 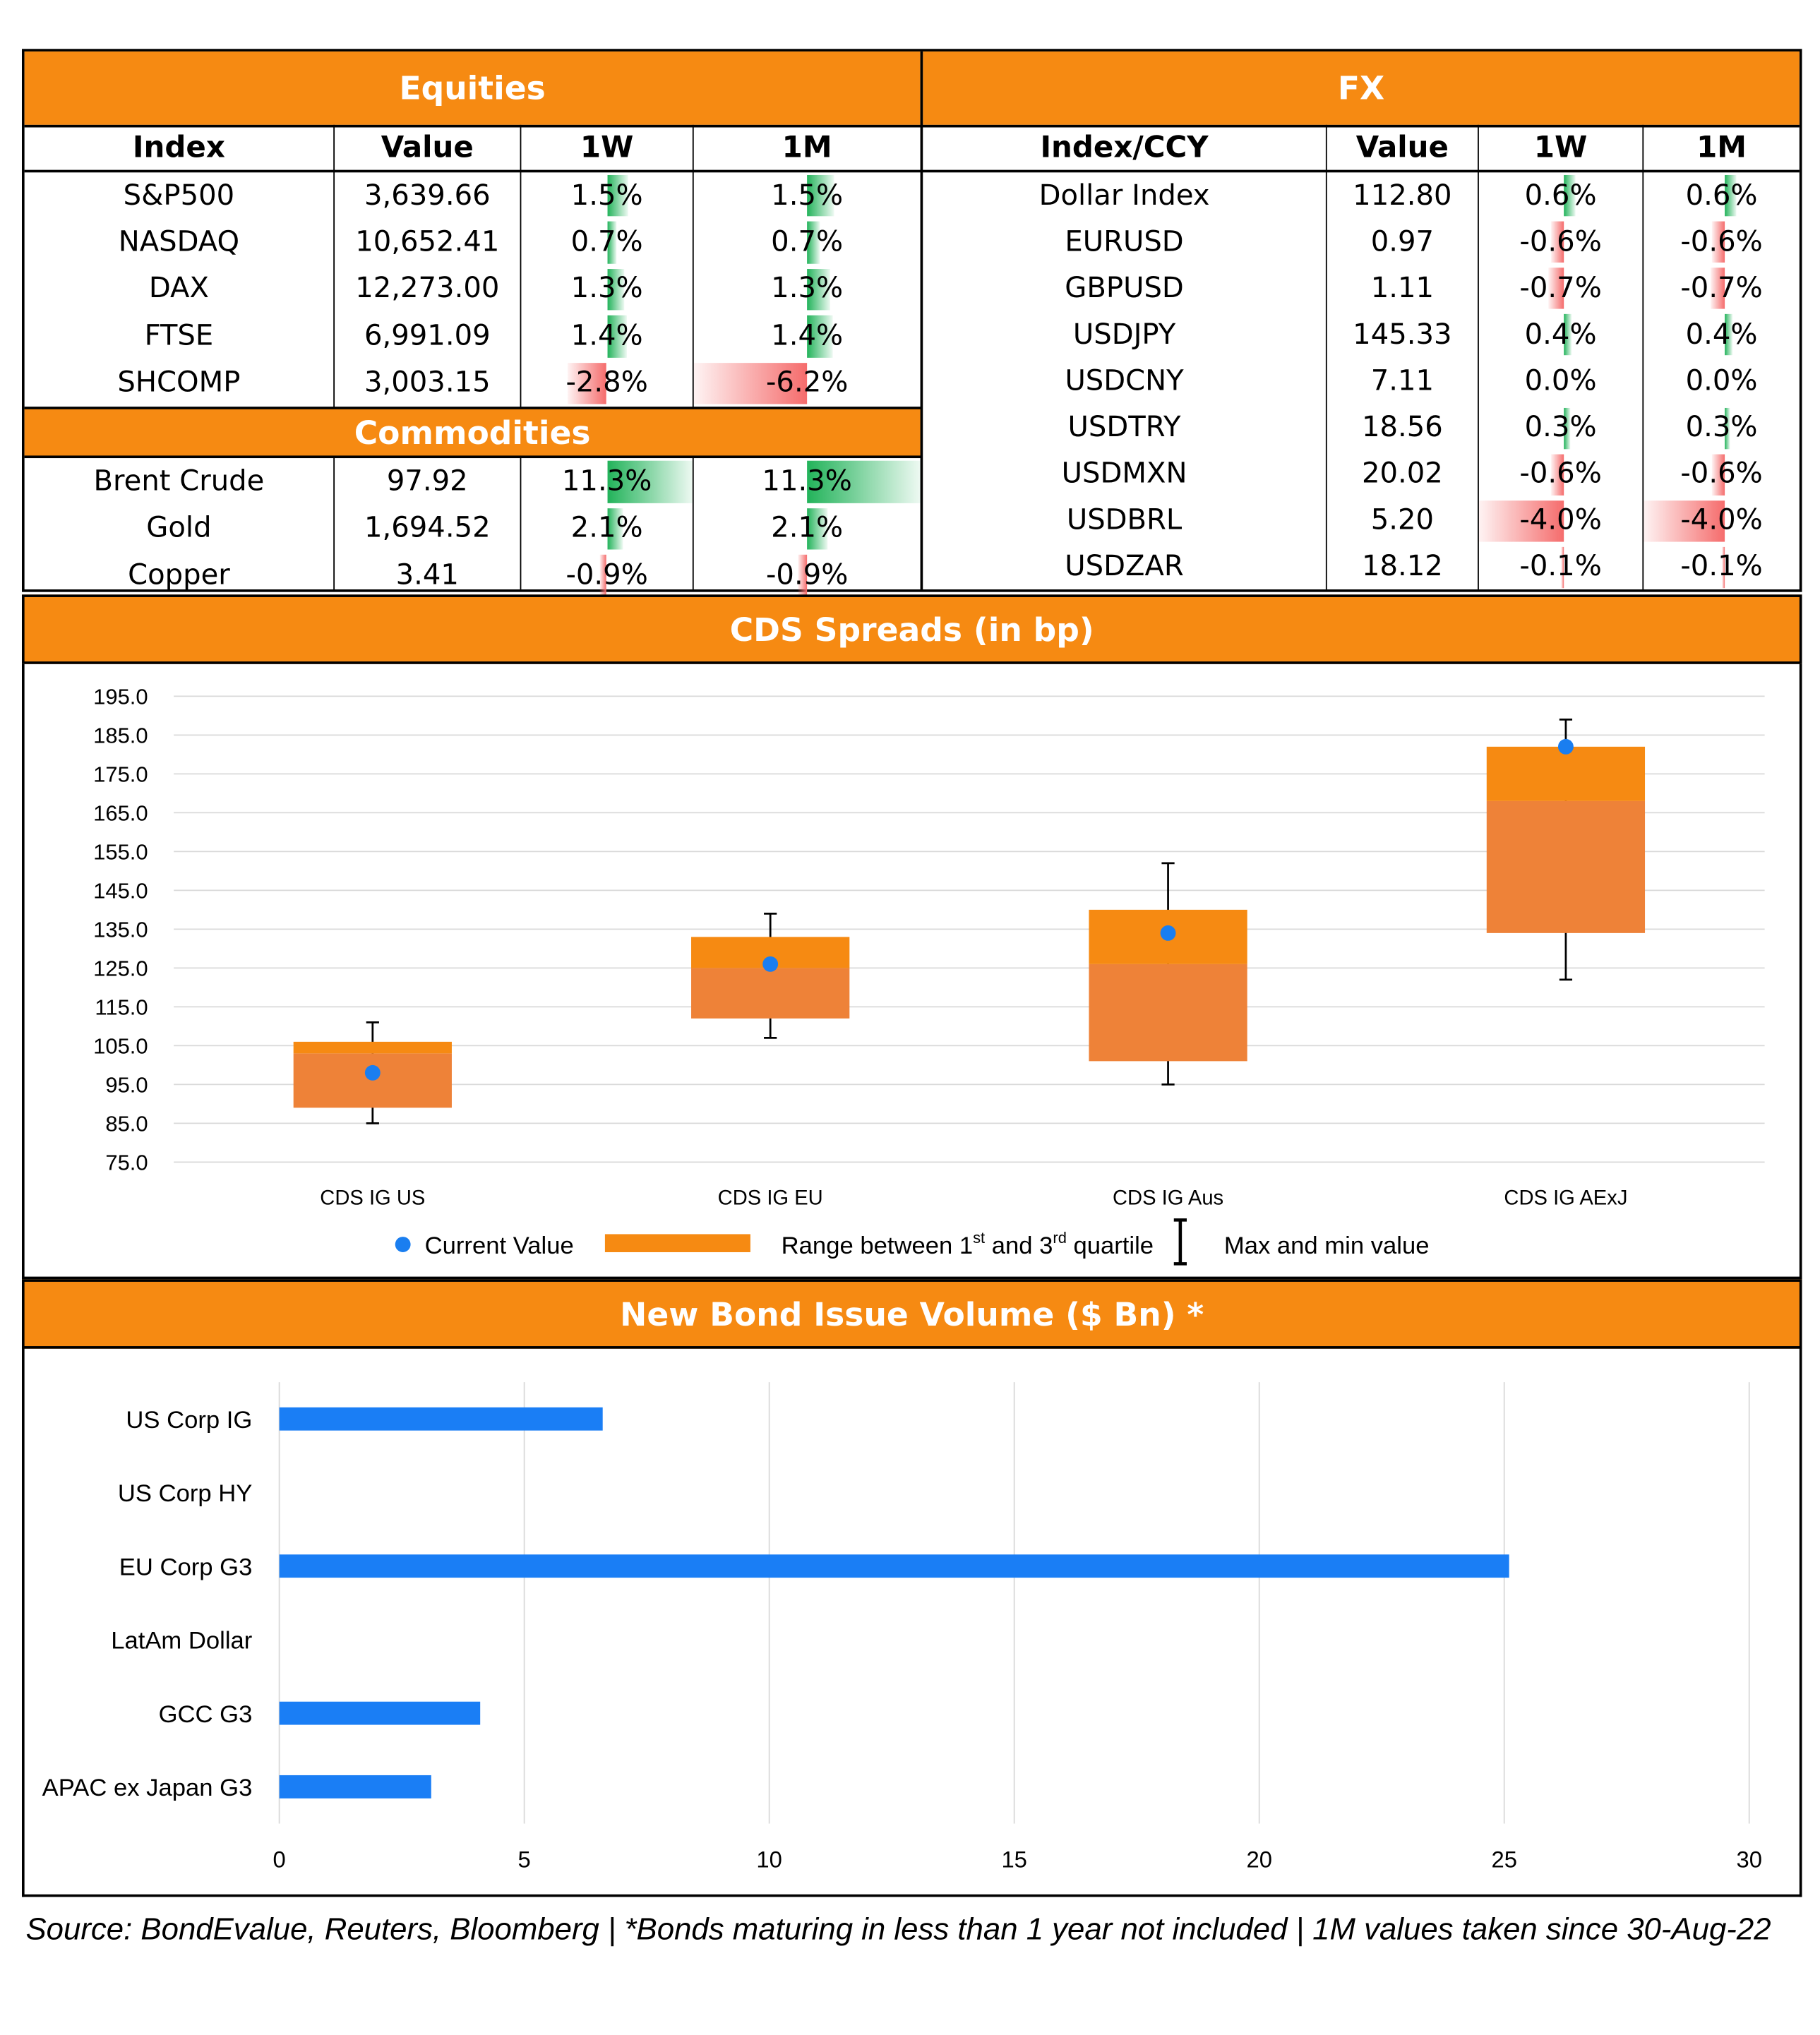 What do you see at coordinates (403, 1244) in the screenshot?
I see `legend-current-dot` at bounding box center [403, 1244].